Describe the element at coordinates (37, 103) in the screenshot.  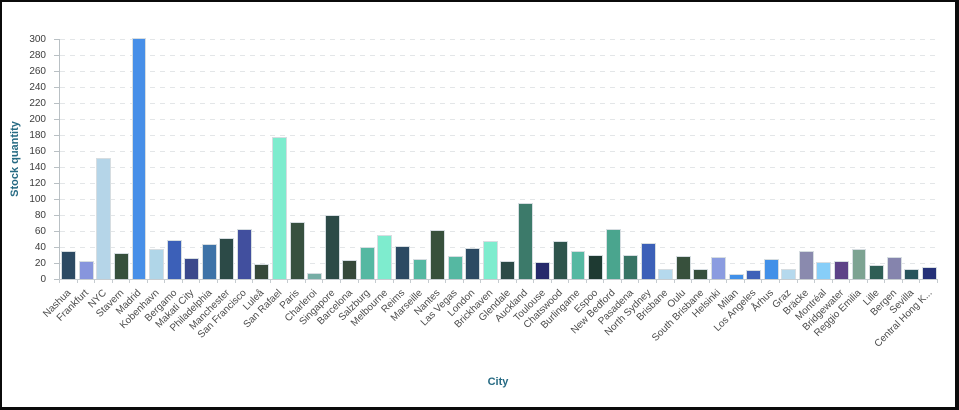
I see `y-tick-label: 220` at that location.